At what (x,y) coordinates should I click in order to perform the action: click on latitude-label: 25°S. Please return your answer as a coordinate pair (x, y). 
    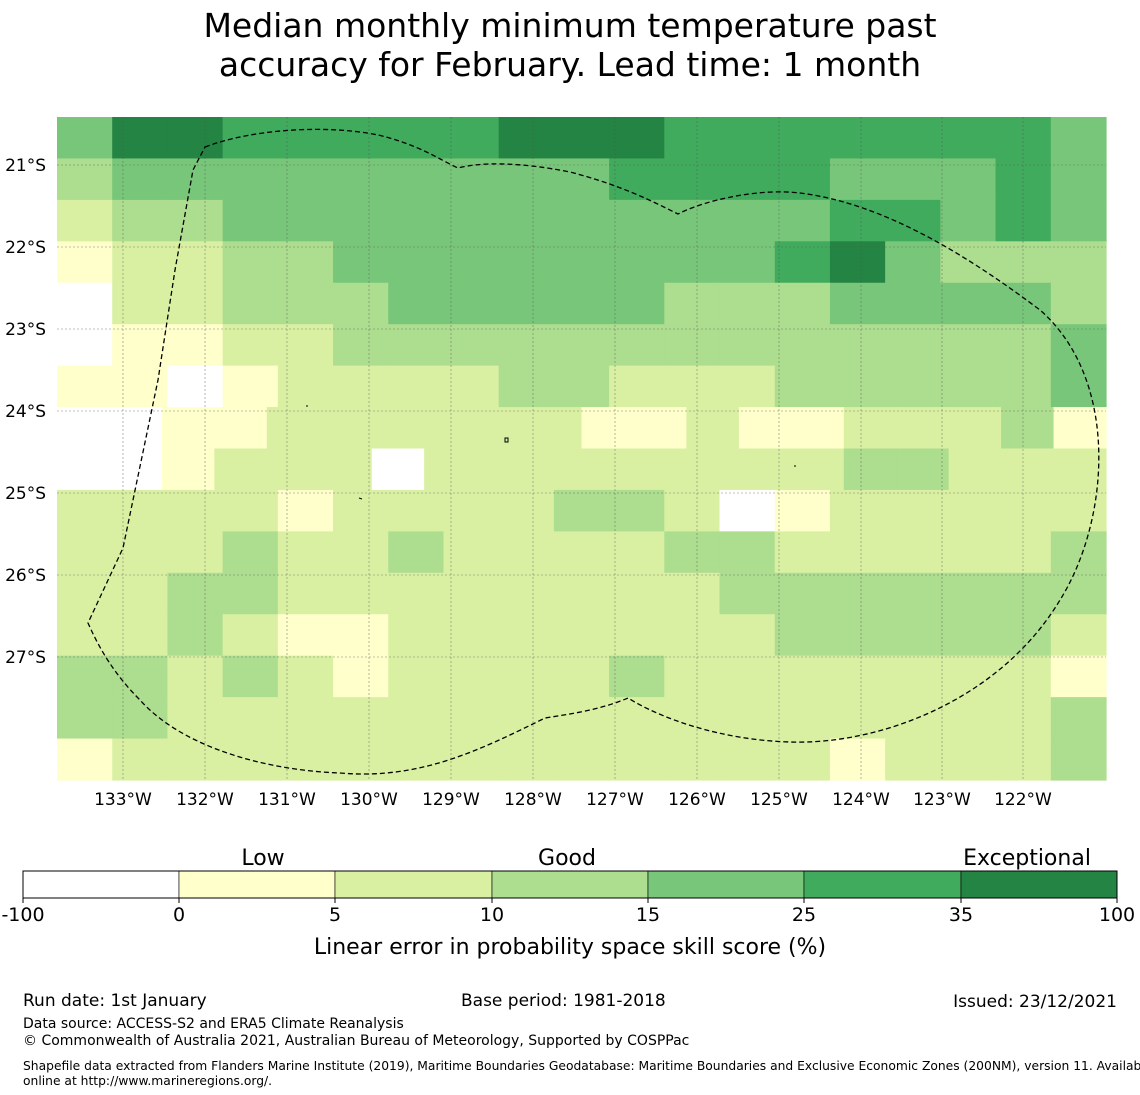
    Looking at the image, I should click on (25, 494).